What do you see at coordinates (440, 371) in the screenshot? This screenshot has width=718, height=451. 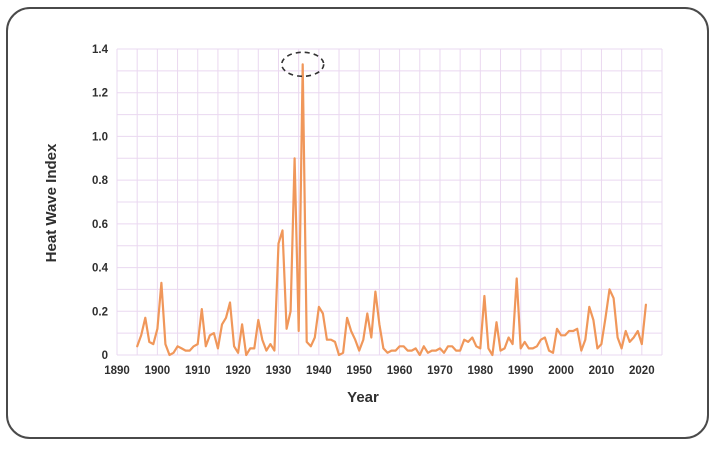 I see `x-tick-label: 1970` at bounding box center [440, 371].